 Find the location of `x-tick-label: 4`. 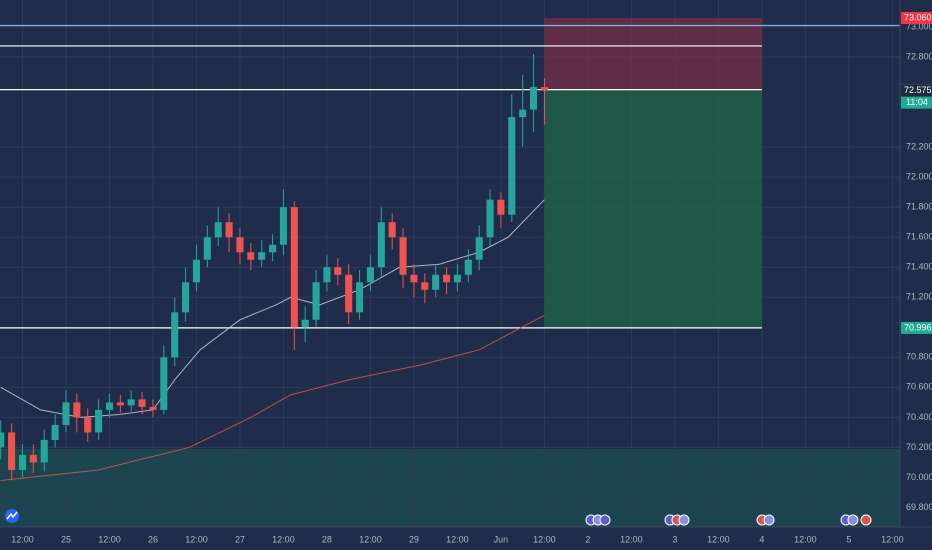

x-tick-label: 4 is located at coordinates (761, 539).